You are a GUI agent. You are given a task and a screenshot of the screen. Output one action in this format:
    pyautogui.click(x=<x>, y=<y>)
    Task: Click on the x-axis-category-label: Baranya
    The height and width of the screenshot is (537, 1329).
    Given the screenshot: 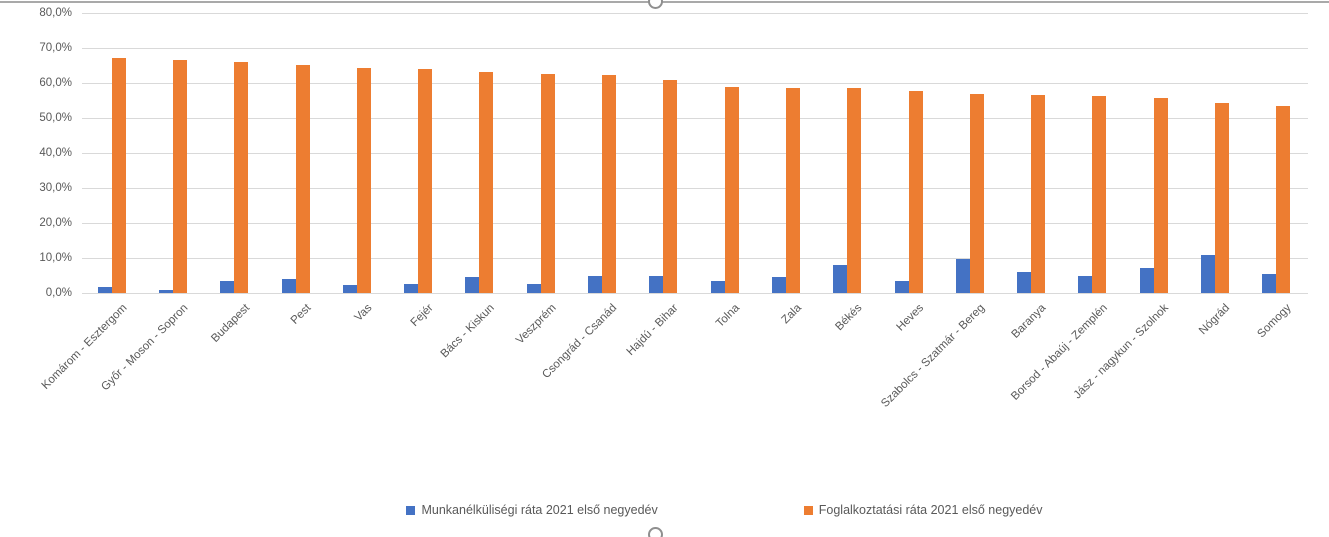 What is the action you would take?
    pyautogui.click(x=1029, y=321)
    